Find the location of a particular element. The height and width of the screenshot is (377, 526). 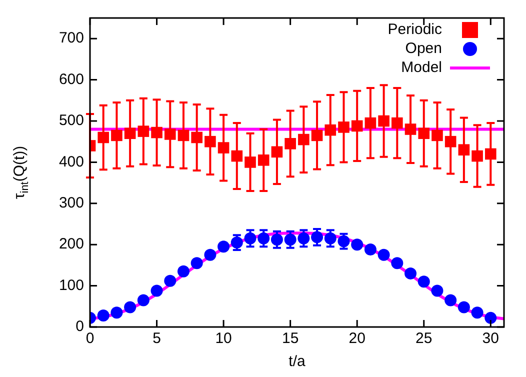

x-tick-label: 10 is located at coordinates (223, 339).